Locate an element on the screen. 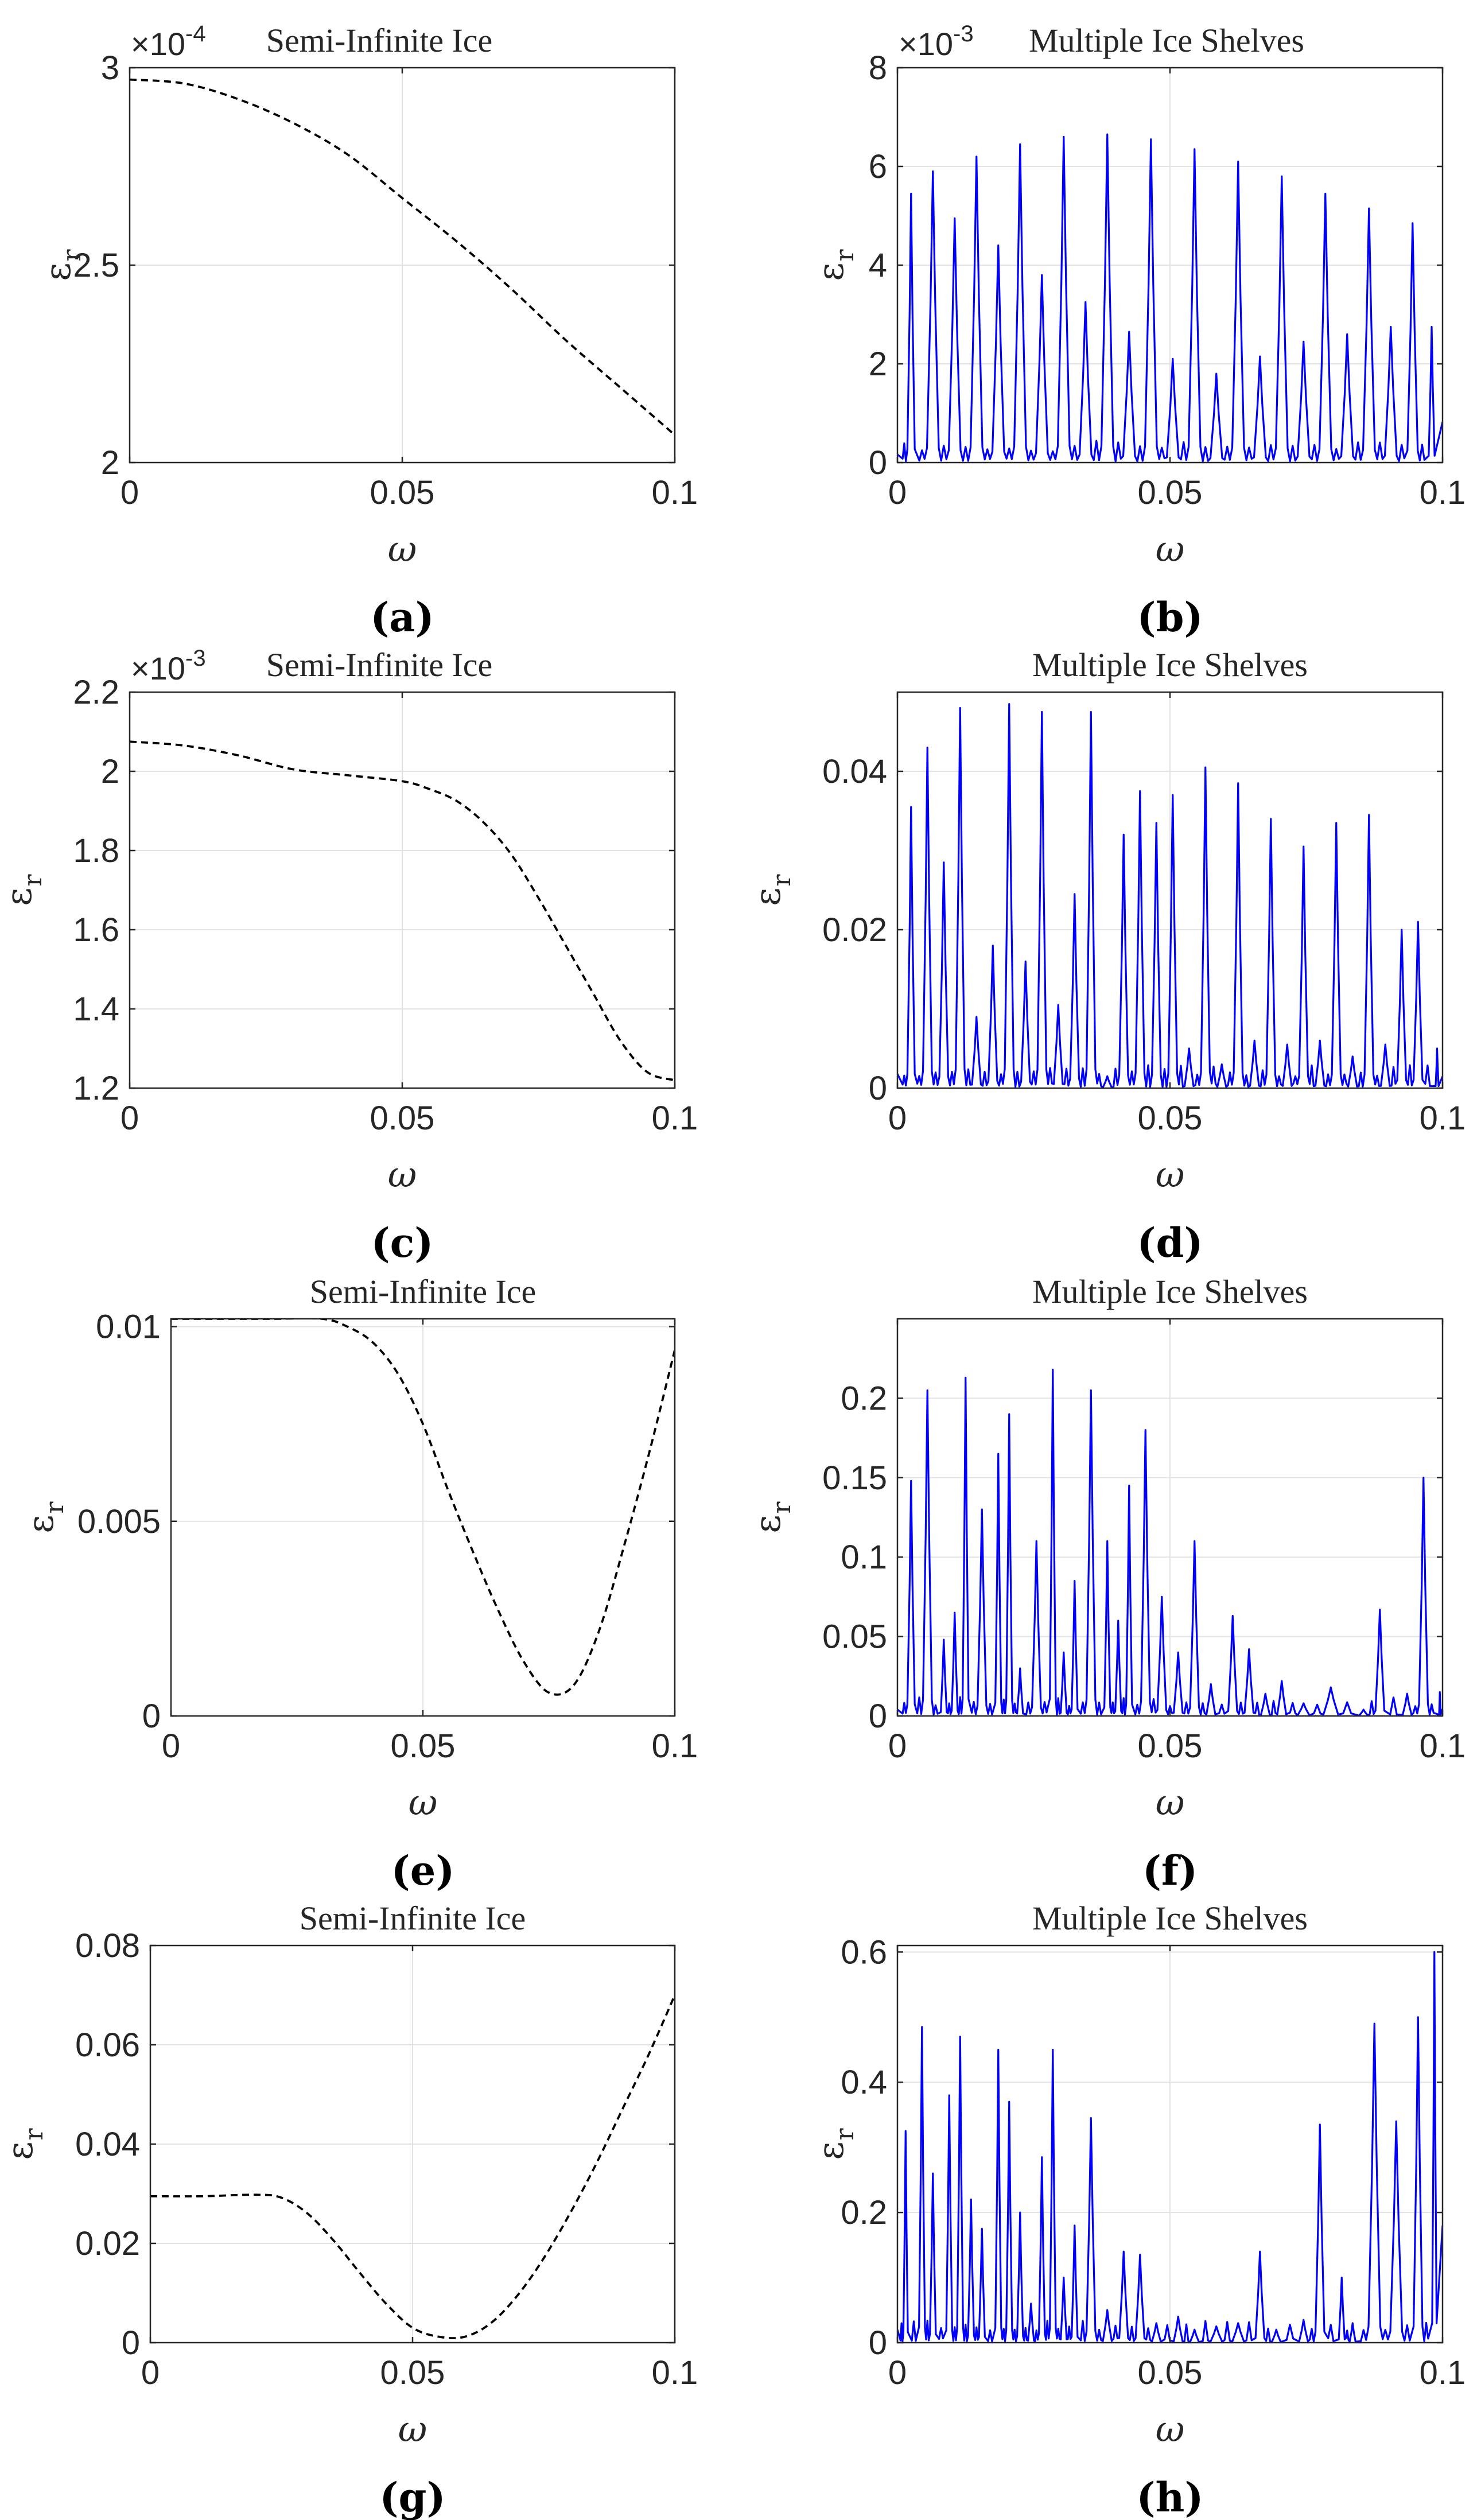 The image size is (1481, 2520). y-tick-label: 0.01 is located at coordinates (129, 1327).